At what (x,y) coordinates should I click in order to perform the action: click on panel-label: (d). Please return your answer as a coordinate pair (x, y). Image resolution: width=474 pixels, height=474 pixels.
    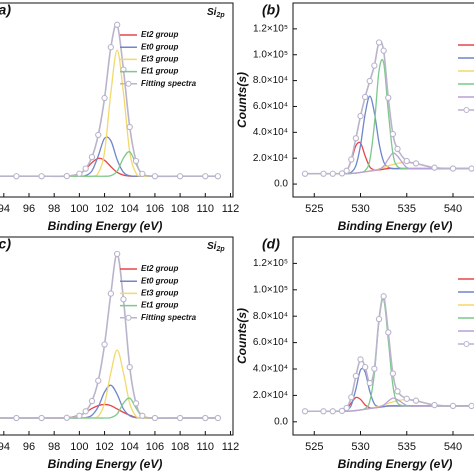
    Looking at the image, I should click on (271, 244).